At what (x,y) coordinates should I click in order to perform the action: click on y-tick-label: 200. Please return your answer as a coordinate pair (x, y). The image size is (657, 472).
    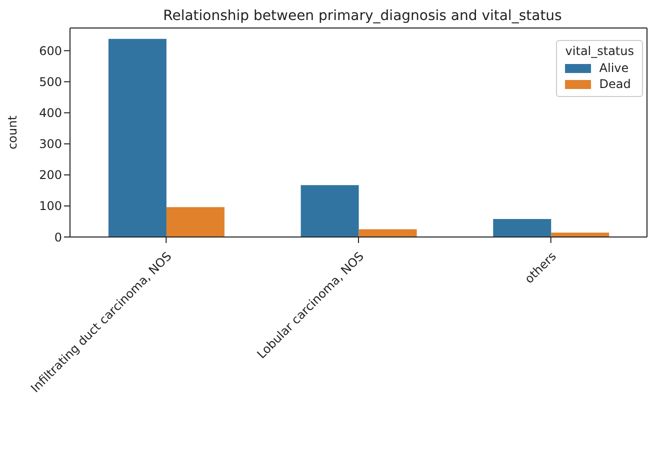
    Looking at the image, I should click on (50, 175).